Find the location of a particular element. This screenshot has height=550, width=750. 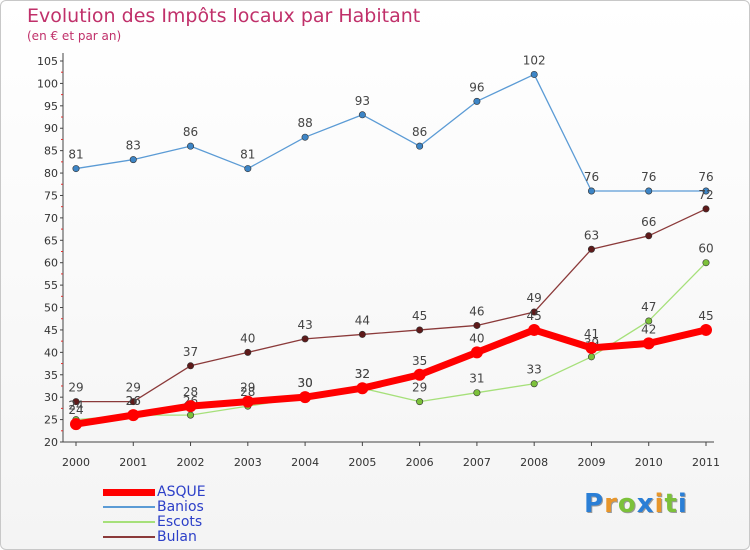

data-point-bulan-2005 is located at coordinates (362, 334).